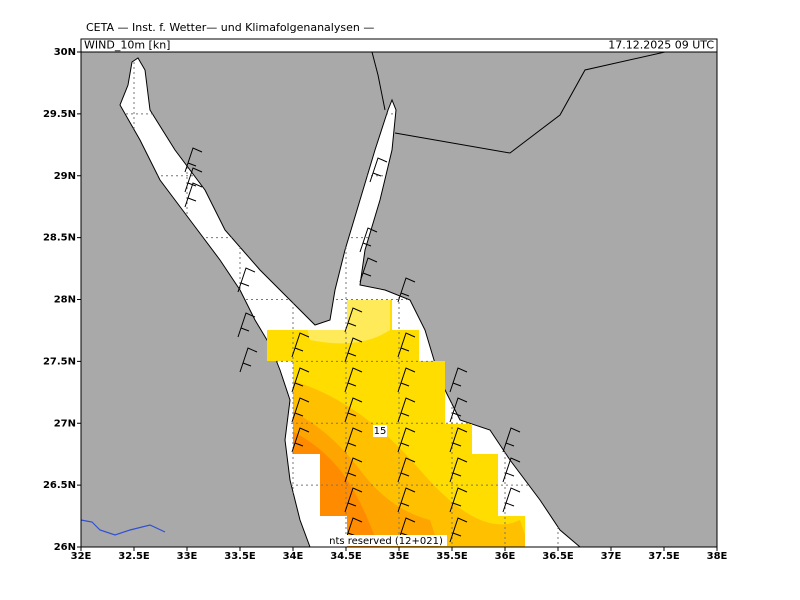 Image resolution: width=800 pixels, height=600 pixels. I want to click on y-tick-label: 28N, so click(65, 300).